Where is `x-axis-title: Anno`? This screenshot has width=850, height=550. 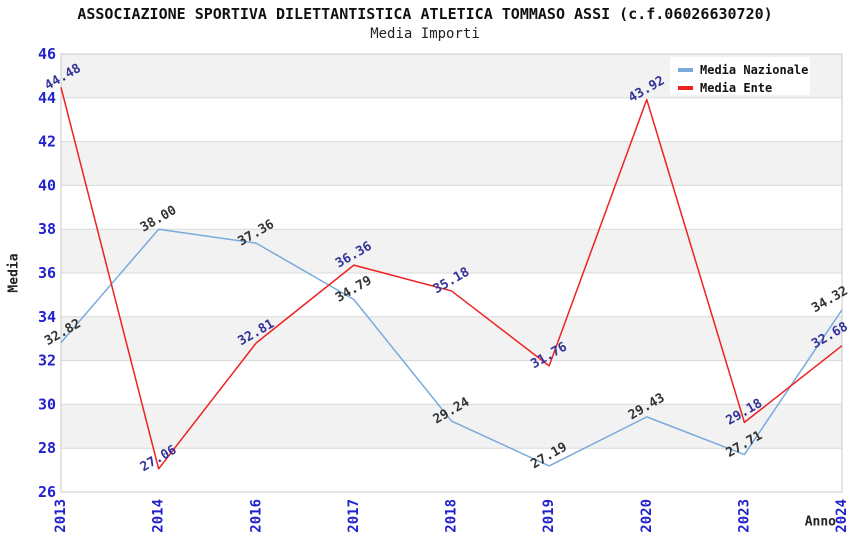
x-axis-title: Anno is located at coordinates (820, 522).